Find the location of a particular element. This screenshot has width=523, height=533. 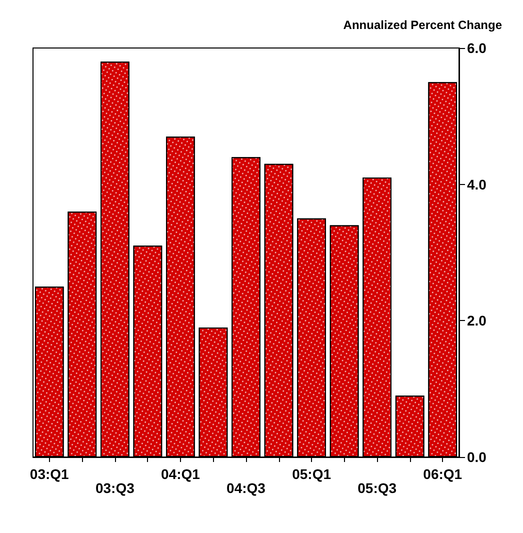

y-tick-label: 0.0 is located at coordinates (477, 457).